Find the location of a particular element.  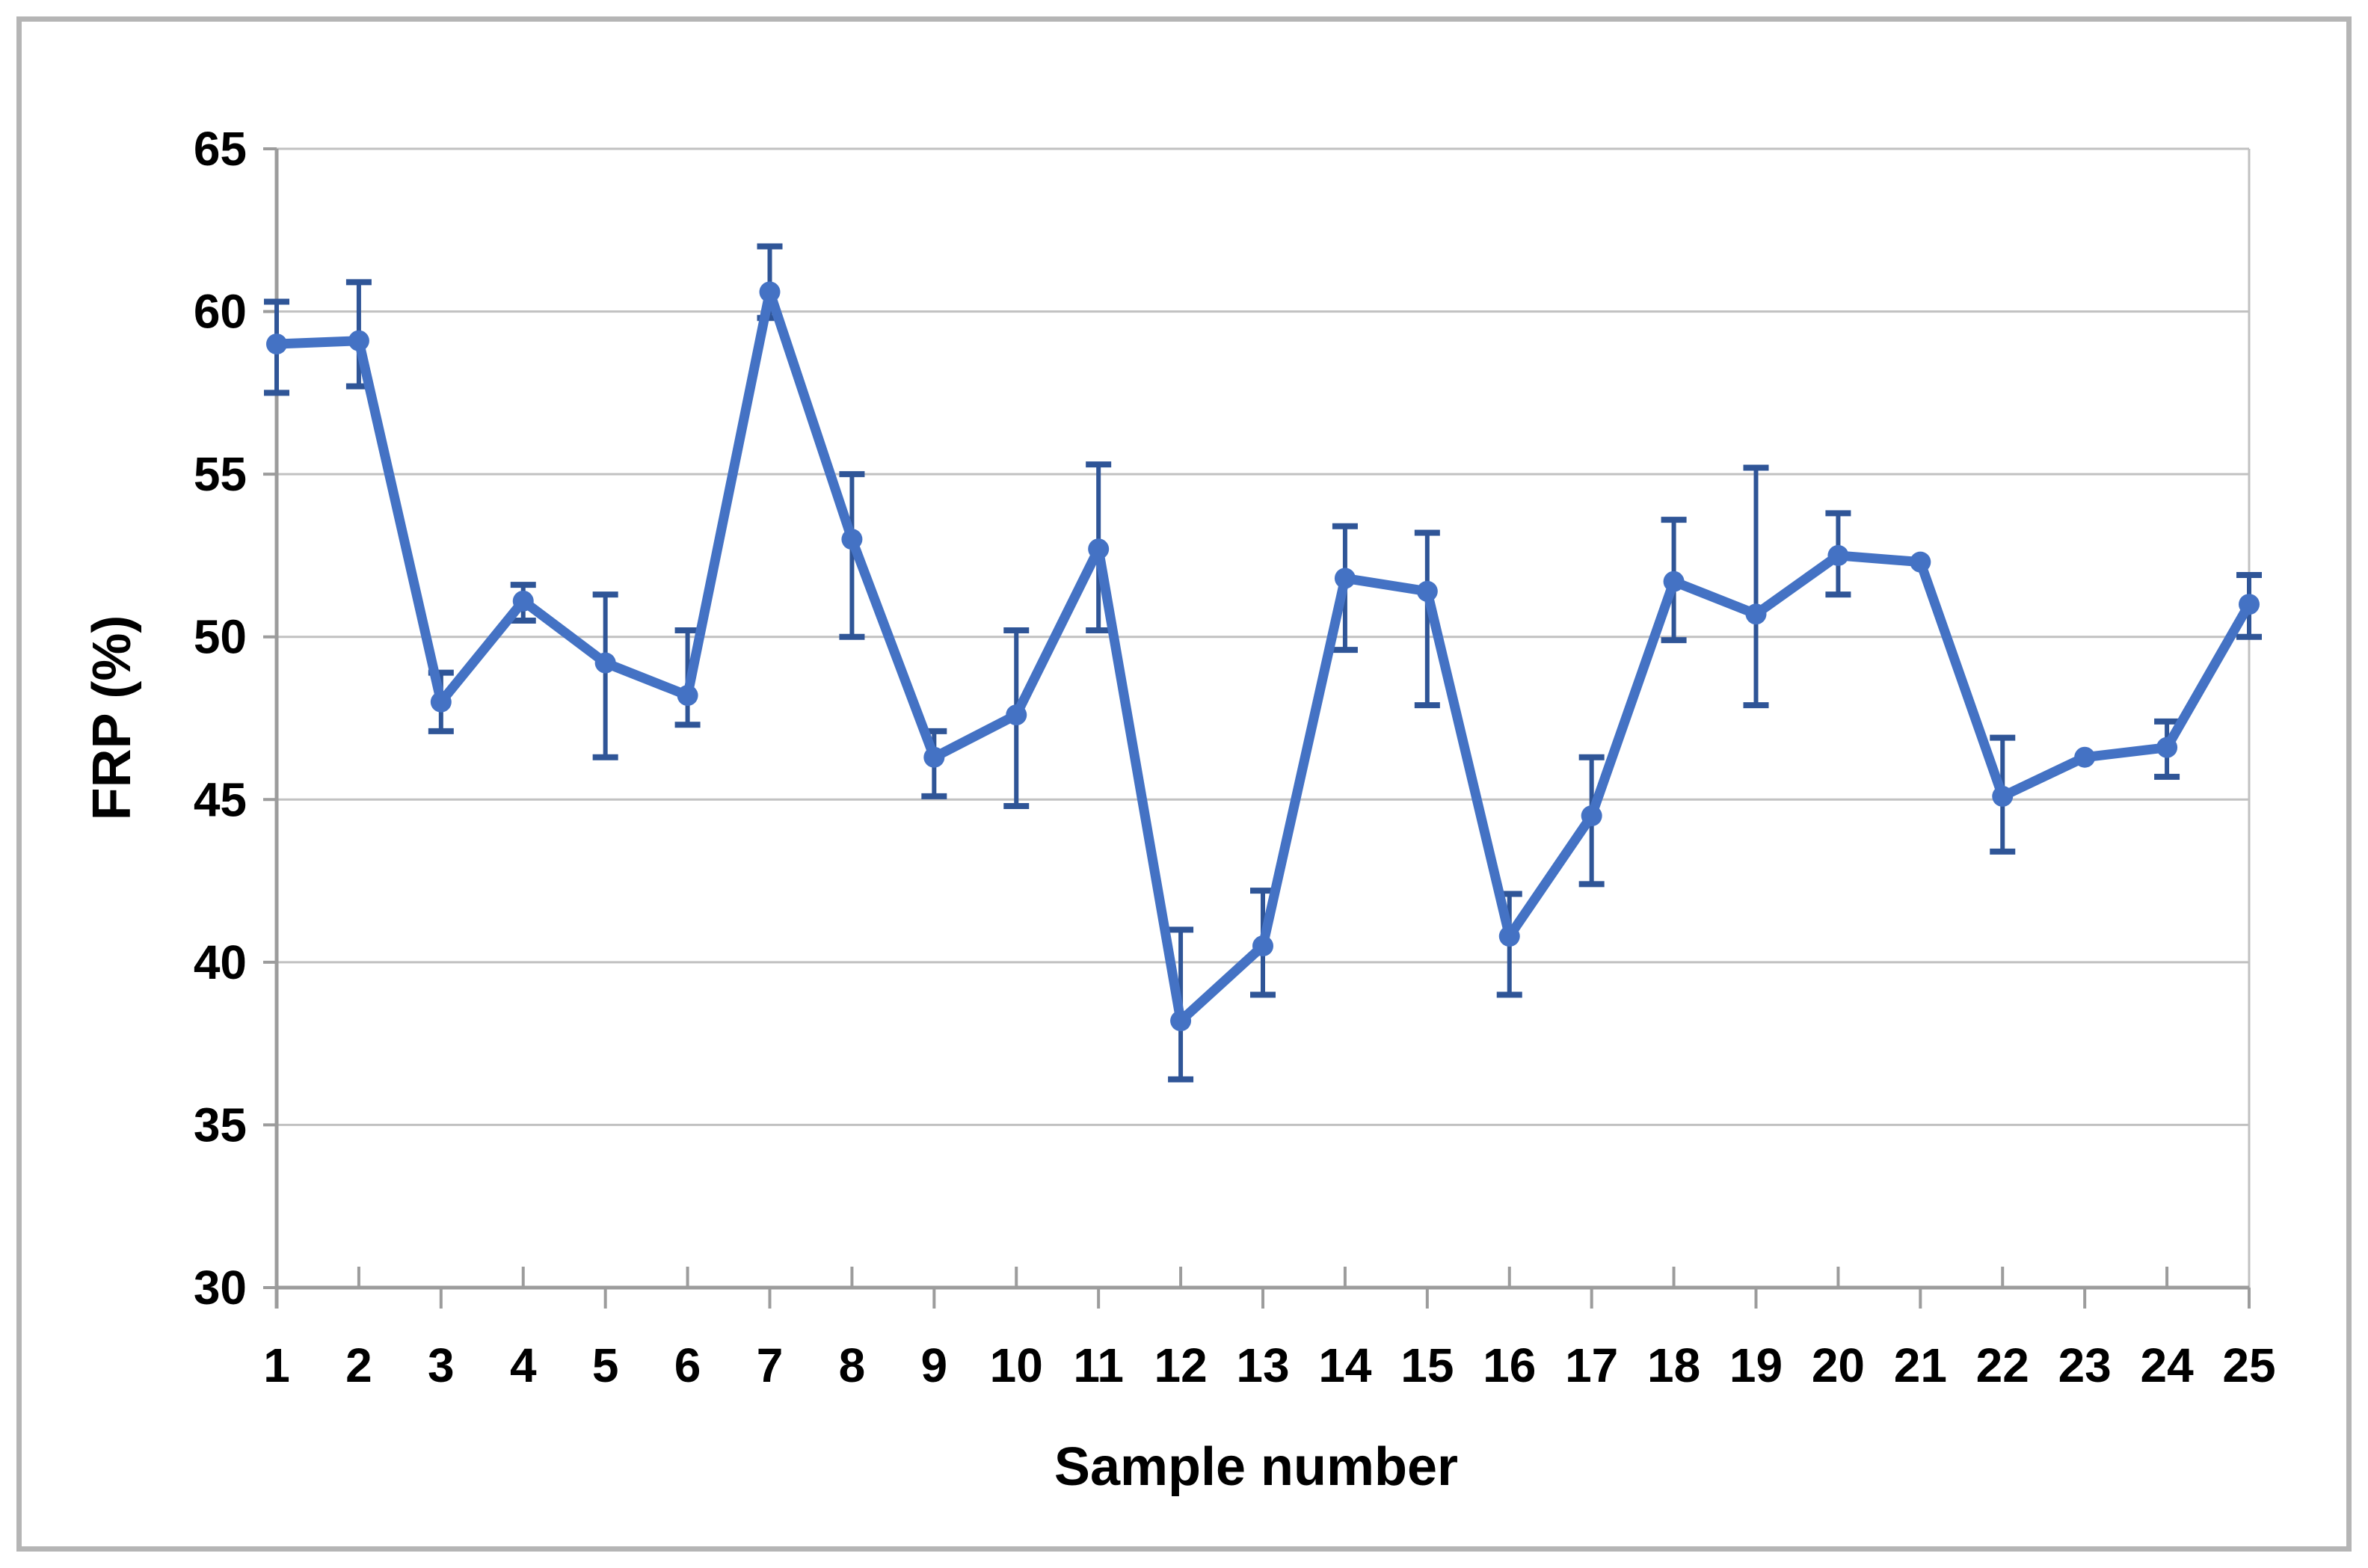

y-tick-label: 65 is located at coordinates (221, 149).